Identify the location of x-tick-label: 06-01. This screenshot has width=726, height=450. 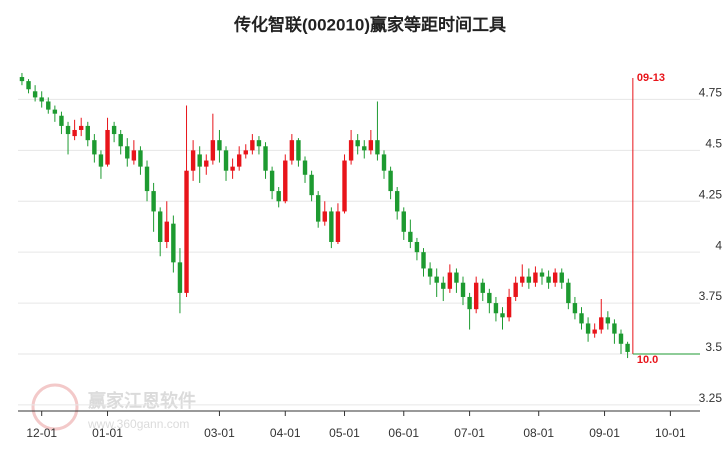
(403, 433).